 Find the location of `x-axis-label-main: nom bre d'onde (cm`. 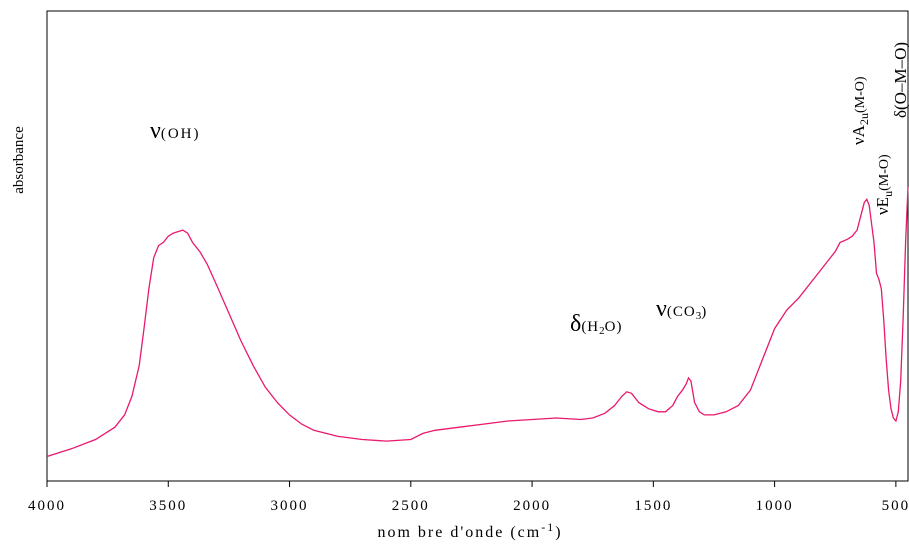

x-axis-label-main: nom bre d'onde (cm is located at coordinates (459, 532).